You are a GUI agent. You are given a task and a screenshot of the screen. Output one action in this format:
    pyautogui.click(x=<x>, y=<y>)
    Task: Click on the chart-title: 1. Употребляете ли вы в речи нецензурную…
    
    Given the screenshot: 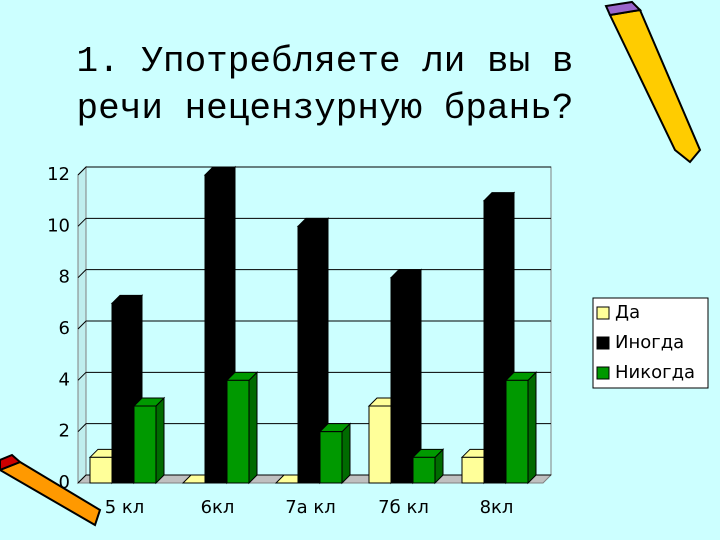 What is the action you would take?
    pyautogui.click(x=325, y=85)
    